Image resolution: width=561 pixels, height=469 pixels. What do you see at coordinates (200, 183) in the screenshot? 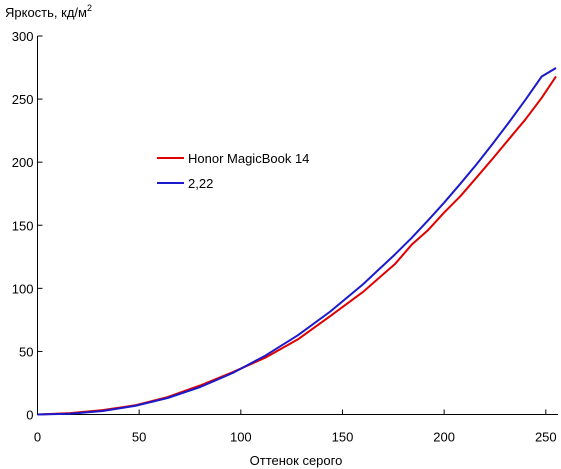
I see `legend-label-2: 2,22` at bounding box center [200, 183].